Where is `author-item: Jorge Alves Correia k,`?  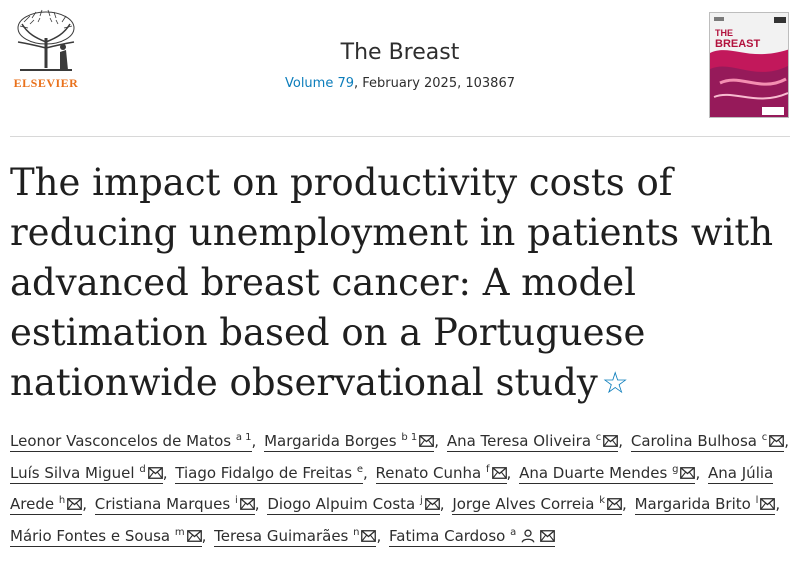
author-item: Jorge Alves Correia k, is located at coordinates (543, 505).